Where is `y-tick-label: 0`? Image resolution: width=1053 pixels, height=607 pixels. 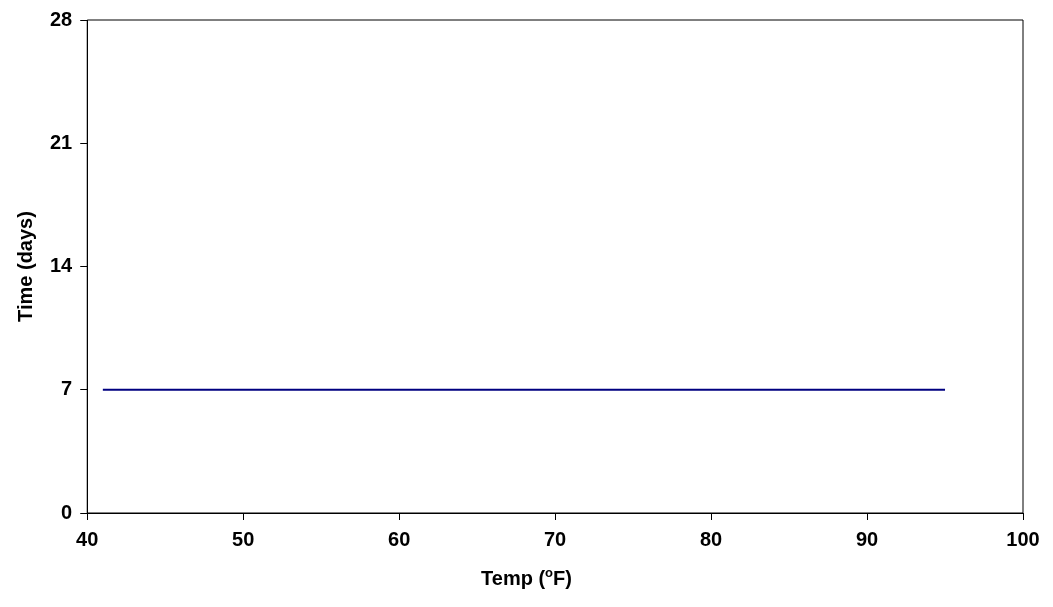
y-tick-label: 0 is located at coordinates (67, 511).